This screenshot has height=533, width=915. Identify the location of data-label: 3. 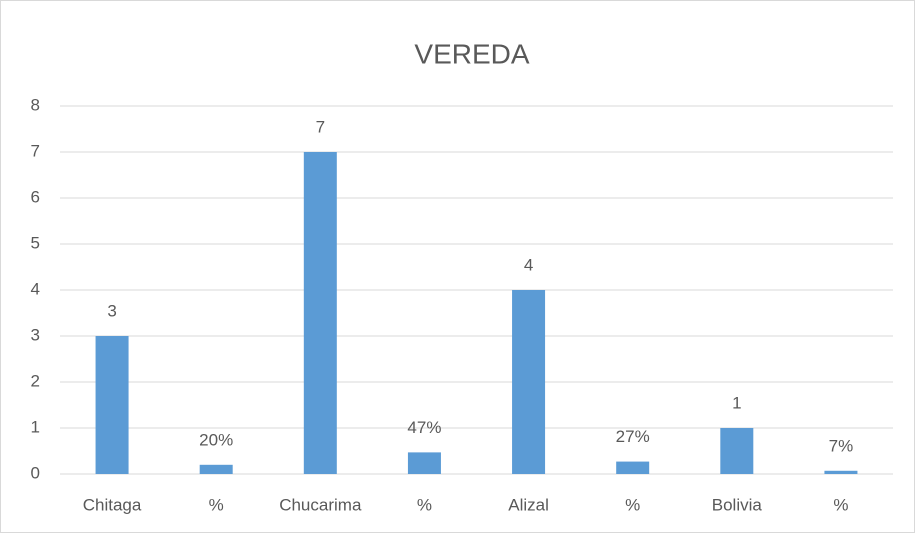
(111, 310).